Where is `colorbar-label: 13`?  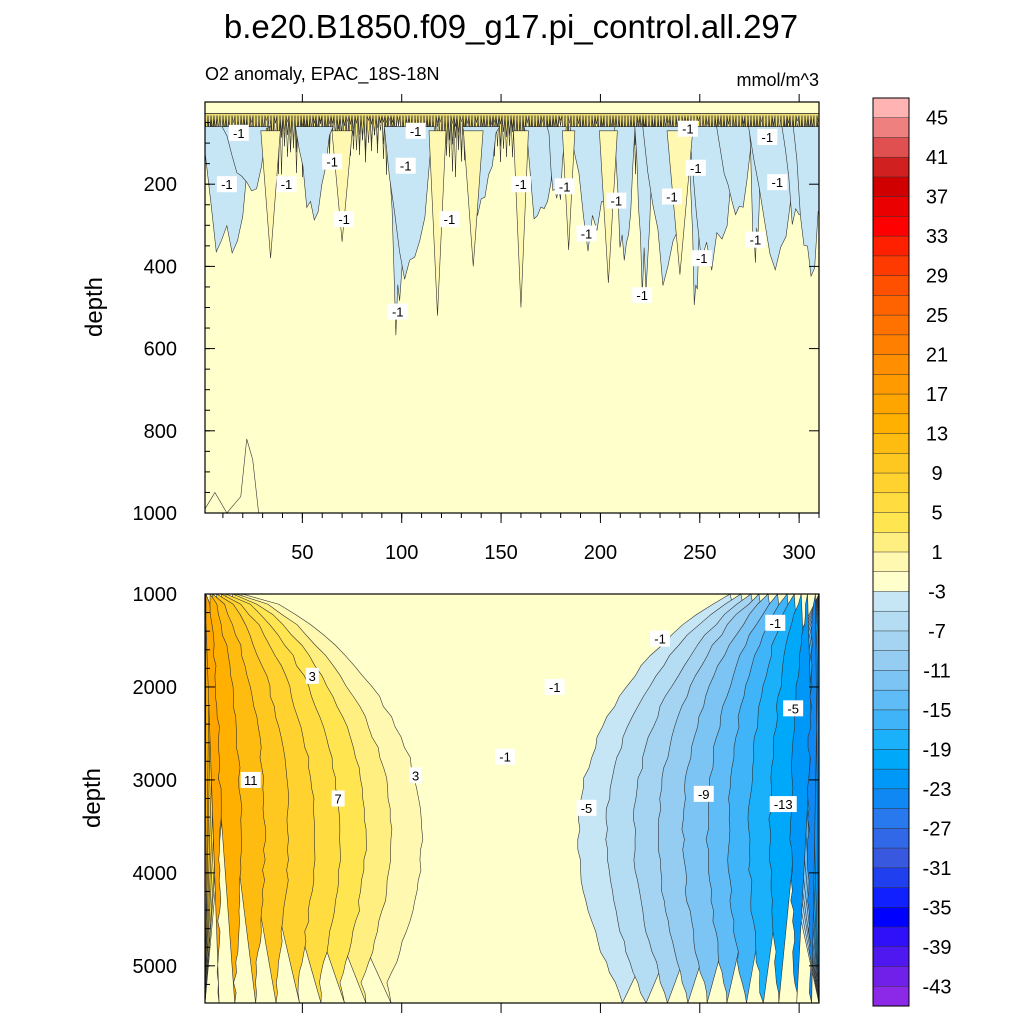
colorbar-label: 13 is located at coordinates (937, 435).